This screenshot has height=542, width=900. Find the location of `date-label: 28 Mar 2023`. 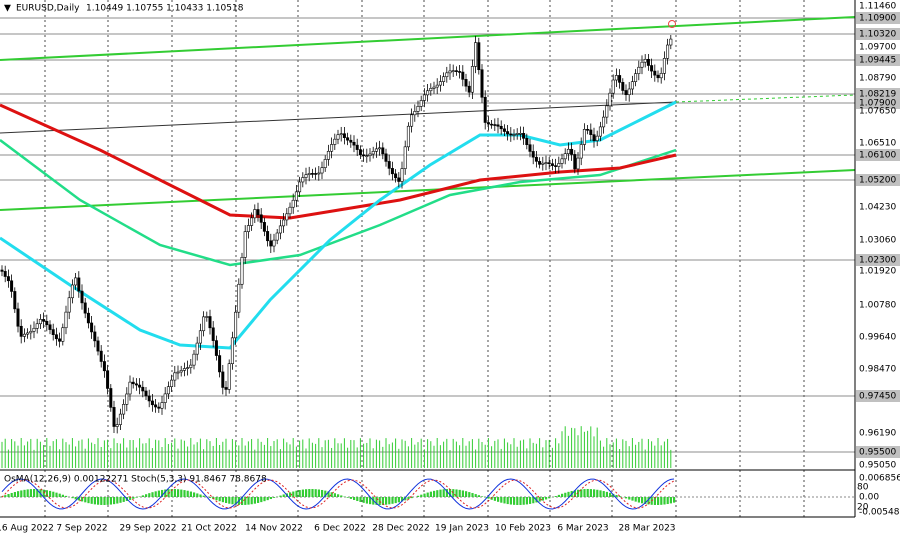

date-label: 28 Mar 2023 is located at coordinates (646, 529).